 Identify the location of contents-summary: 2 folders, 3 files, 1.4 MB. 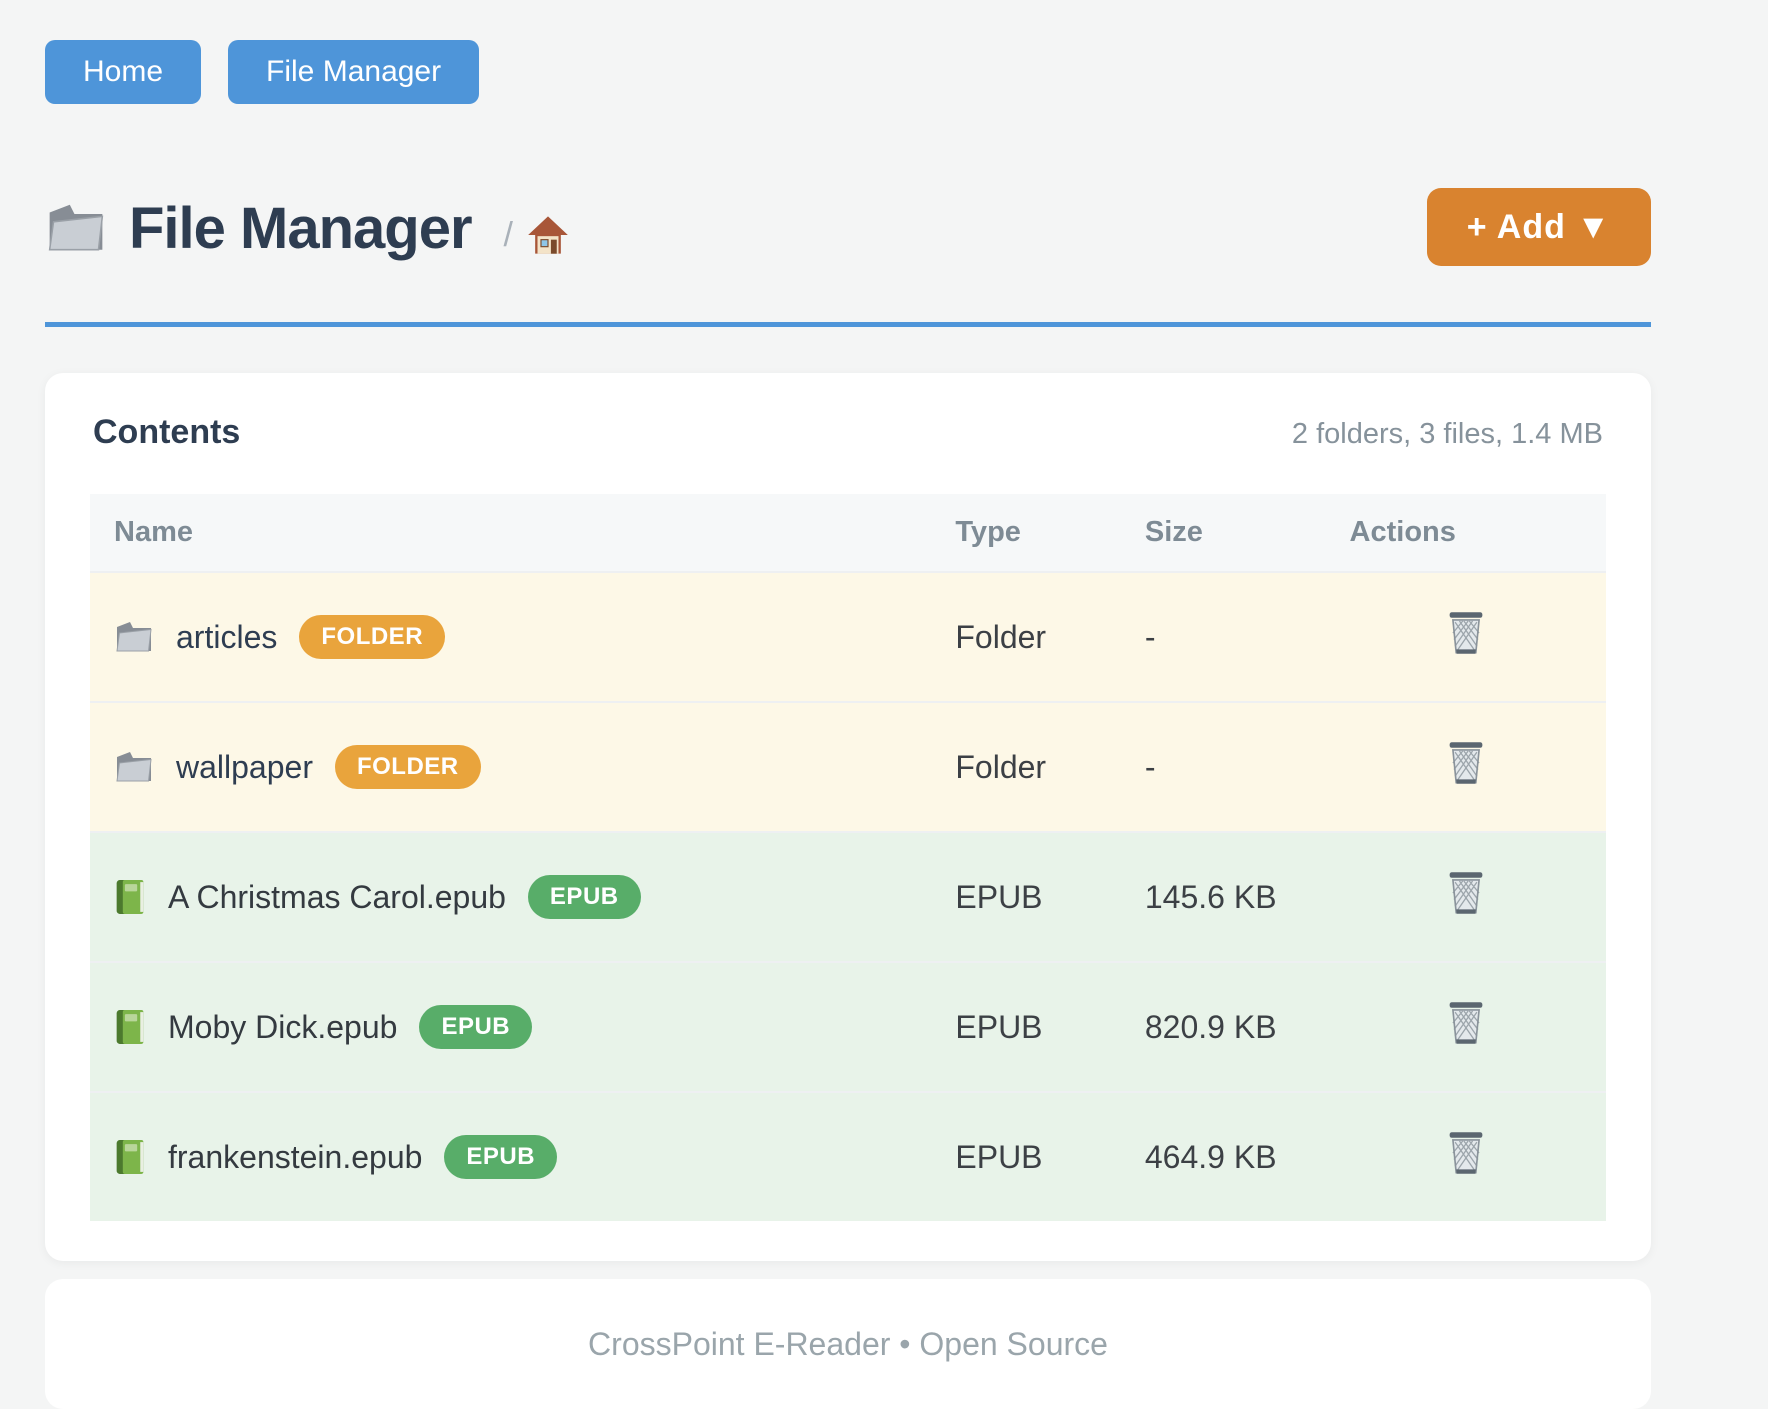
(1447, 434).